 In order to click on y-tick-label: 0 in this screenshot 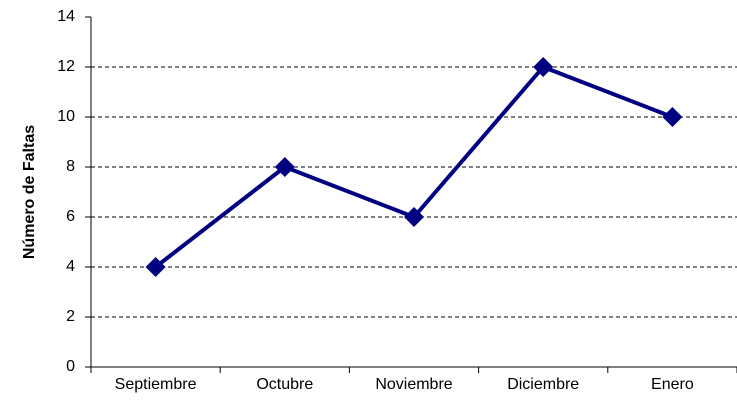, I will do `click(70, 366)`.